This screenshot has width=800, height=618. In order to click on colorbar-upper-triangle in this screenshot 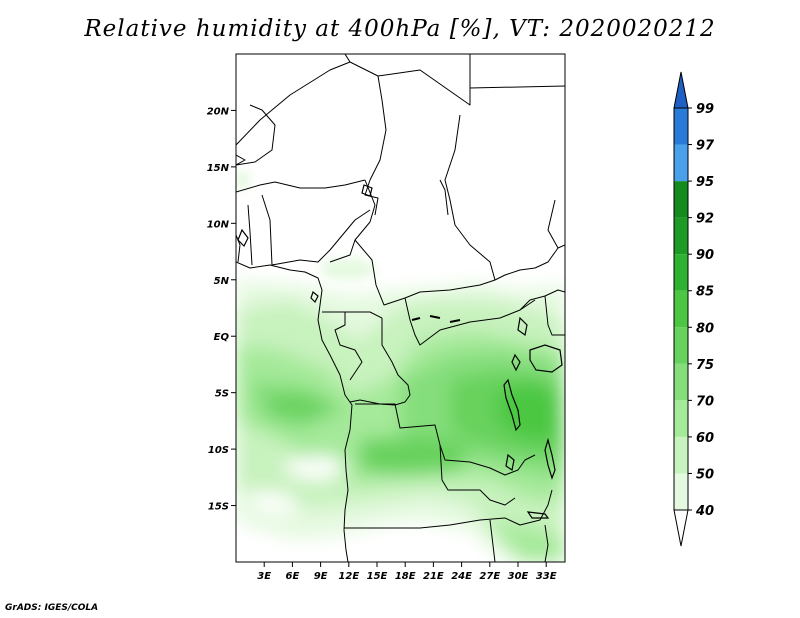, I will do `click(681, 90)`.